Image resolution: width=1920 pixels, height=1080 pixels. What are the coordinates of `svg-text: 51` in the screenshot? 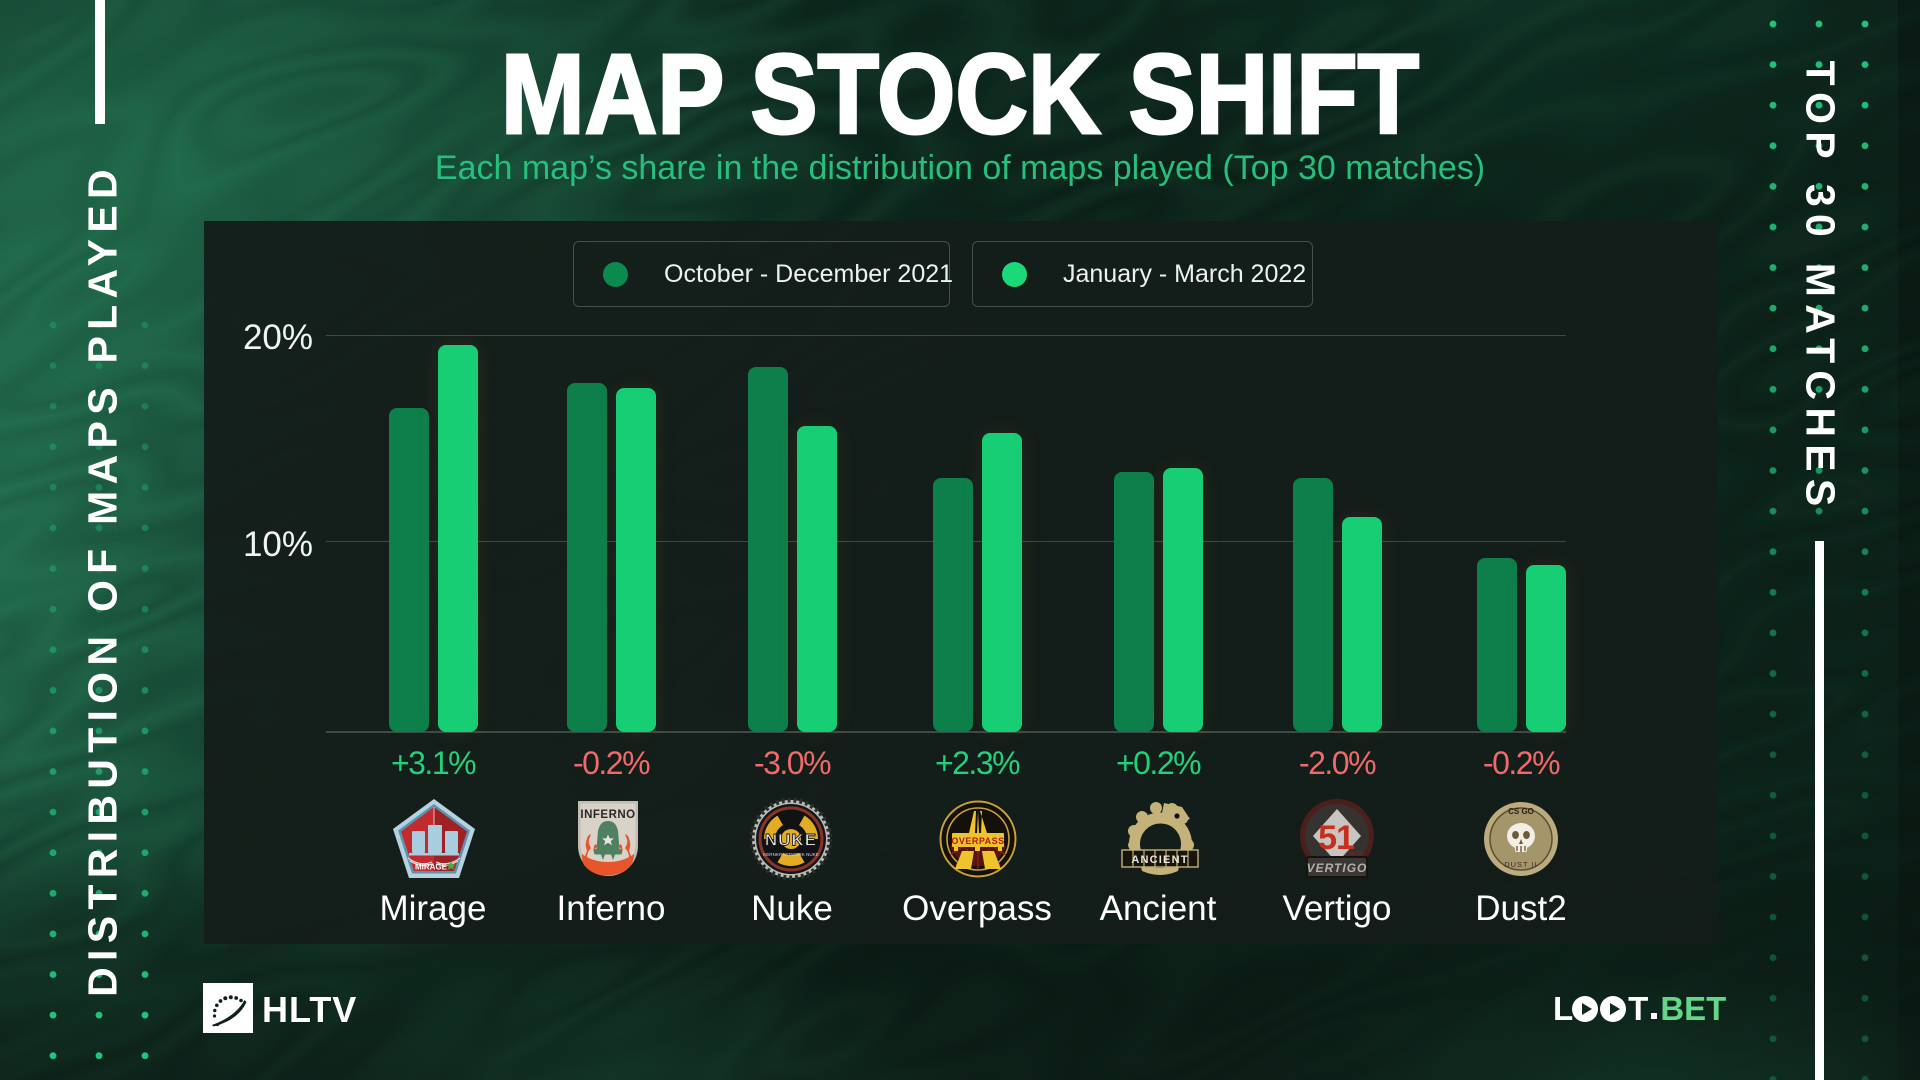 It's located at (1336, 838).